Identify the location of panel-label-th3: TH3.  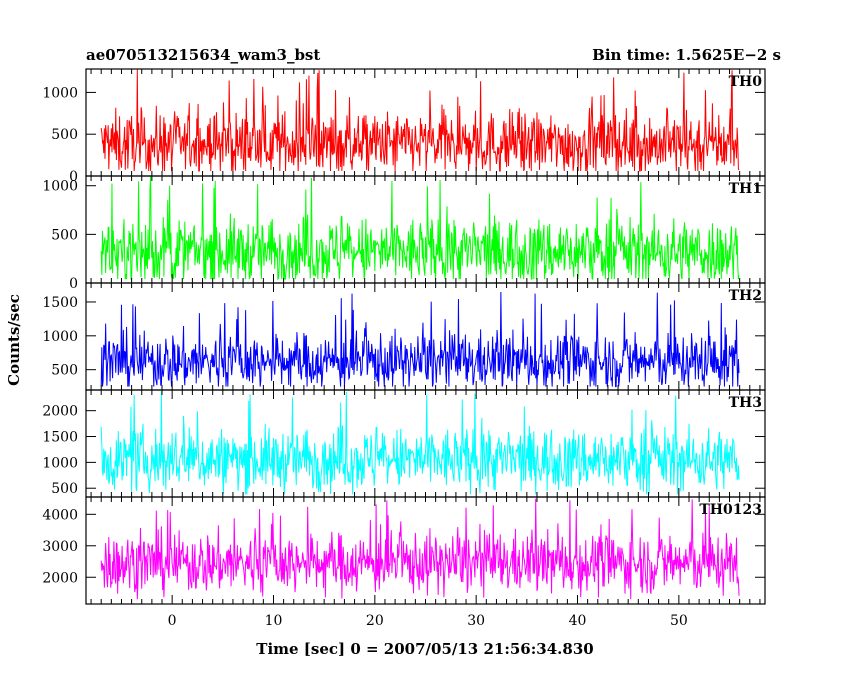
(745, 403).